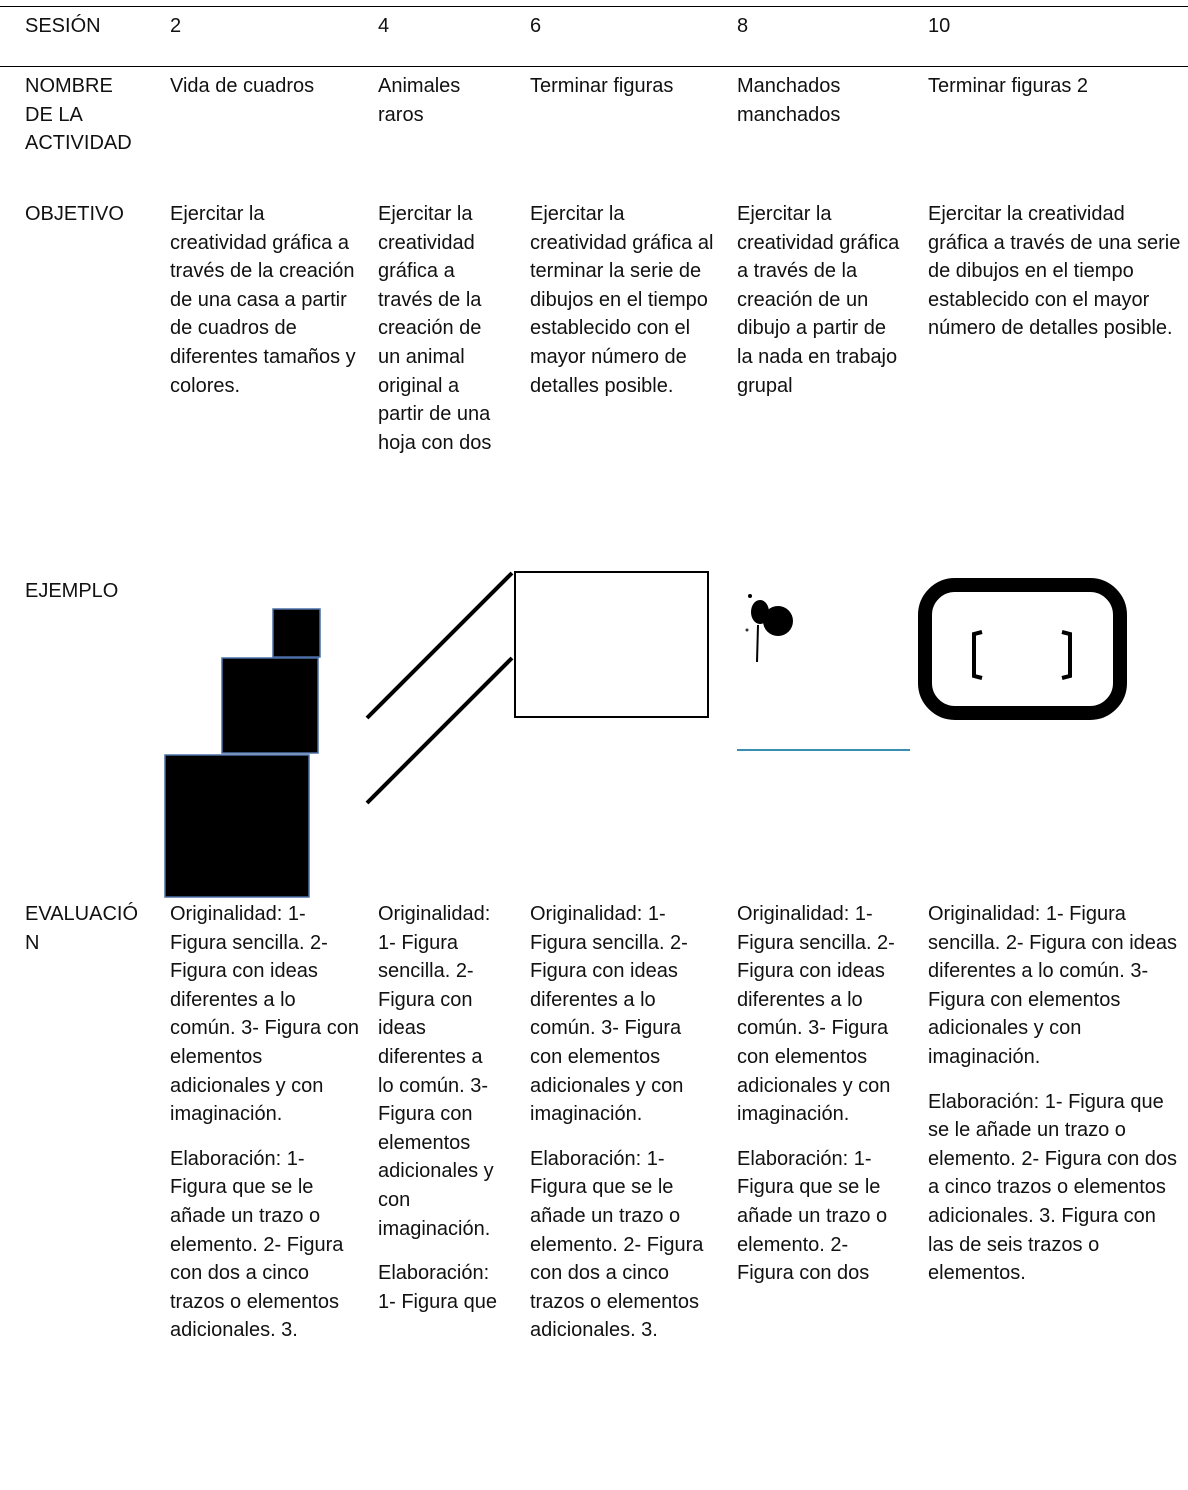 Image resolution: width=1188 pixels, height=1490 pixels. What do you see at coordinates (176, 26) in the screenshot?
I see `session-number: 2` at bounding box center [176, 26].